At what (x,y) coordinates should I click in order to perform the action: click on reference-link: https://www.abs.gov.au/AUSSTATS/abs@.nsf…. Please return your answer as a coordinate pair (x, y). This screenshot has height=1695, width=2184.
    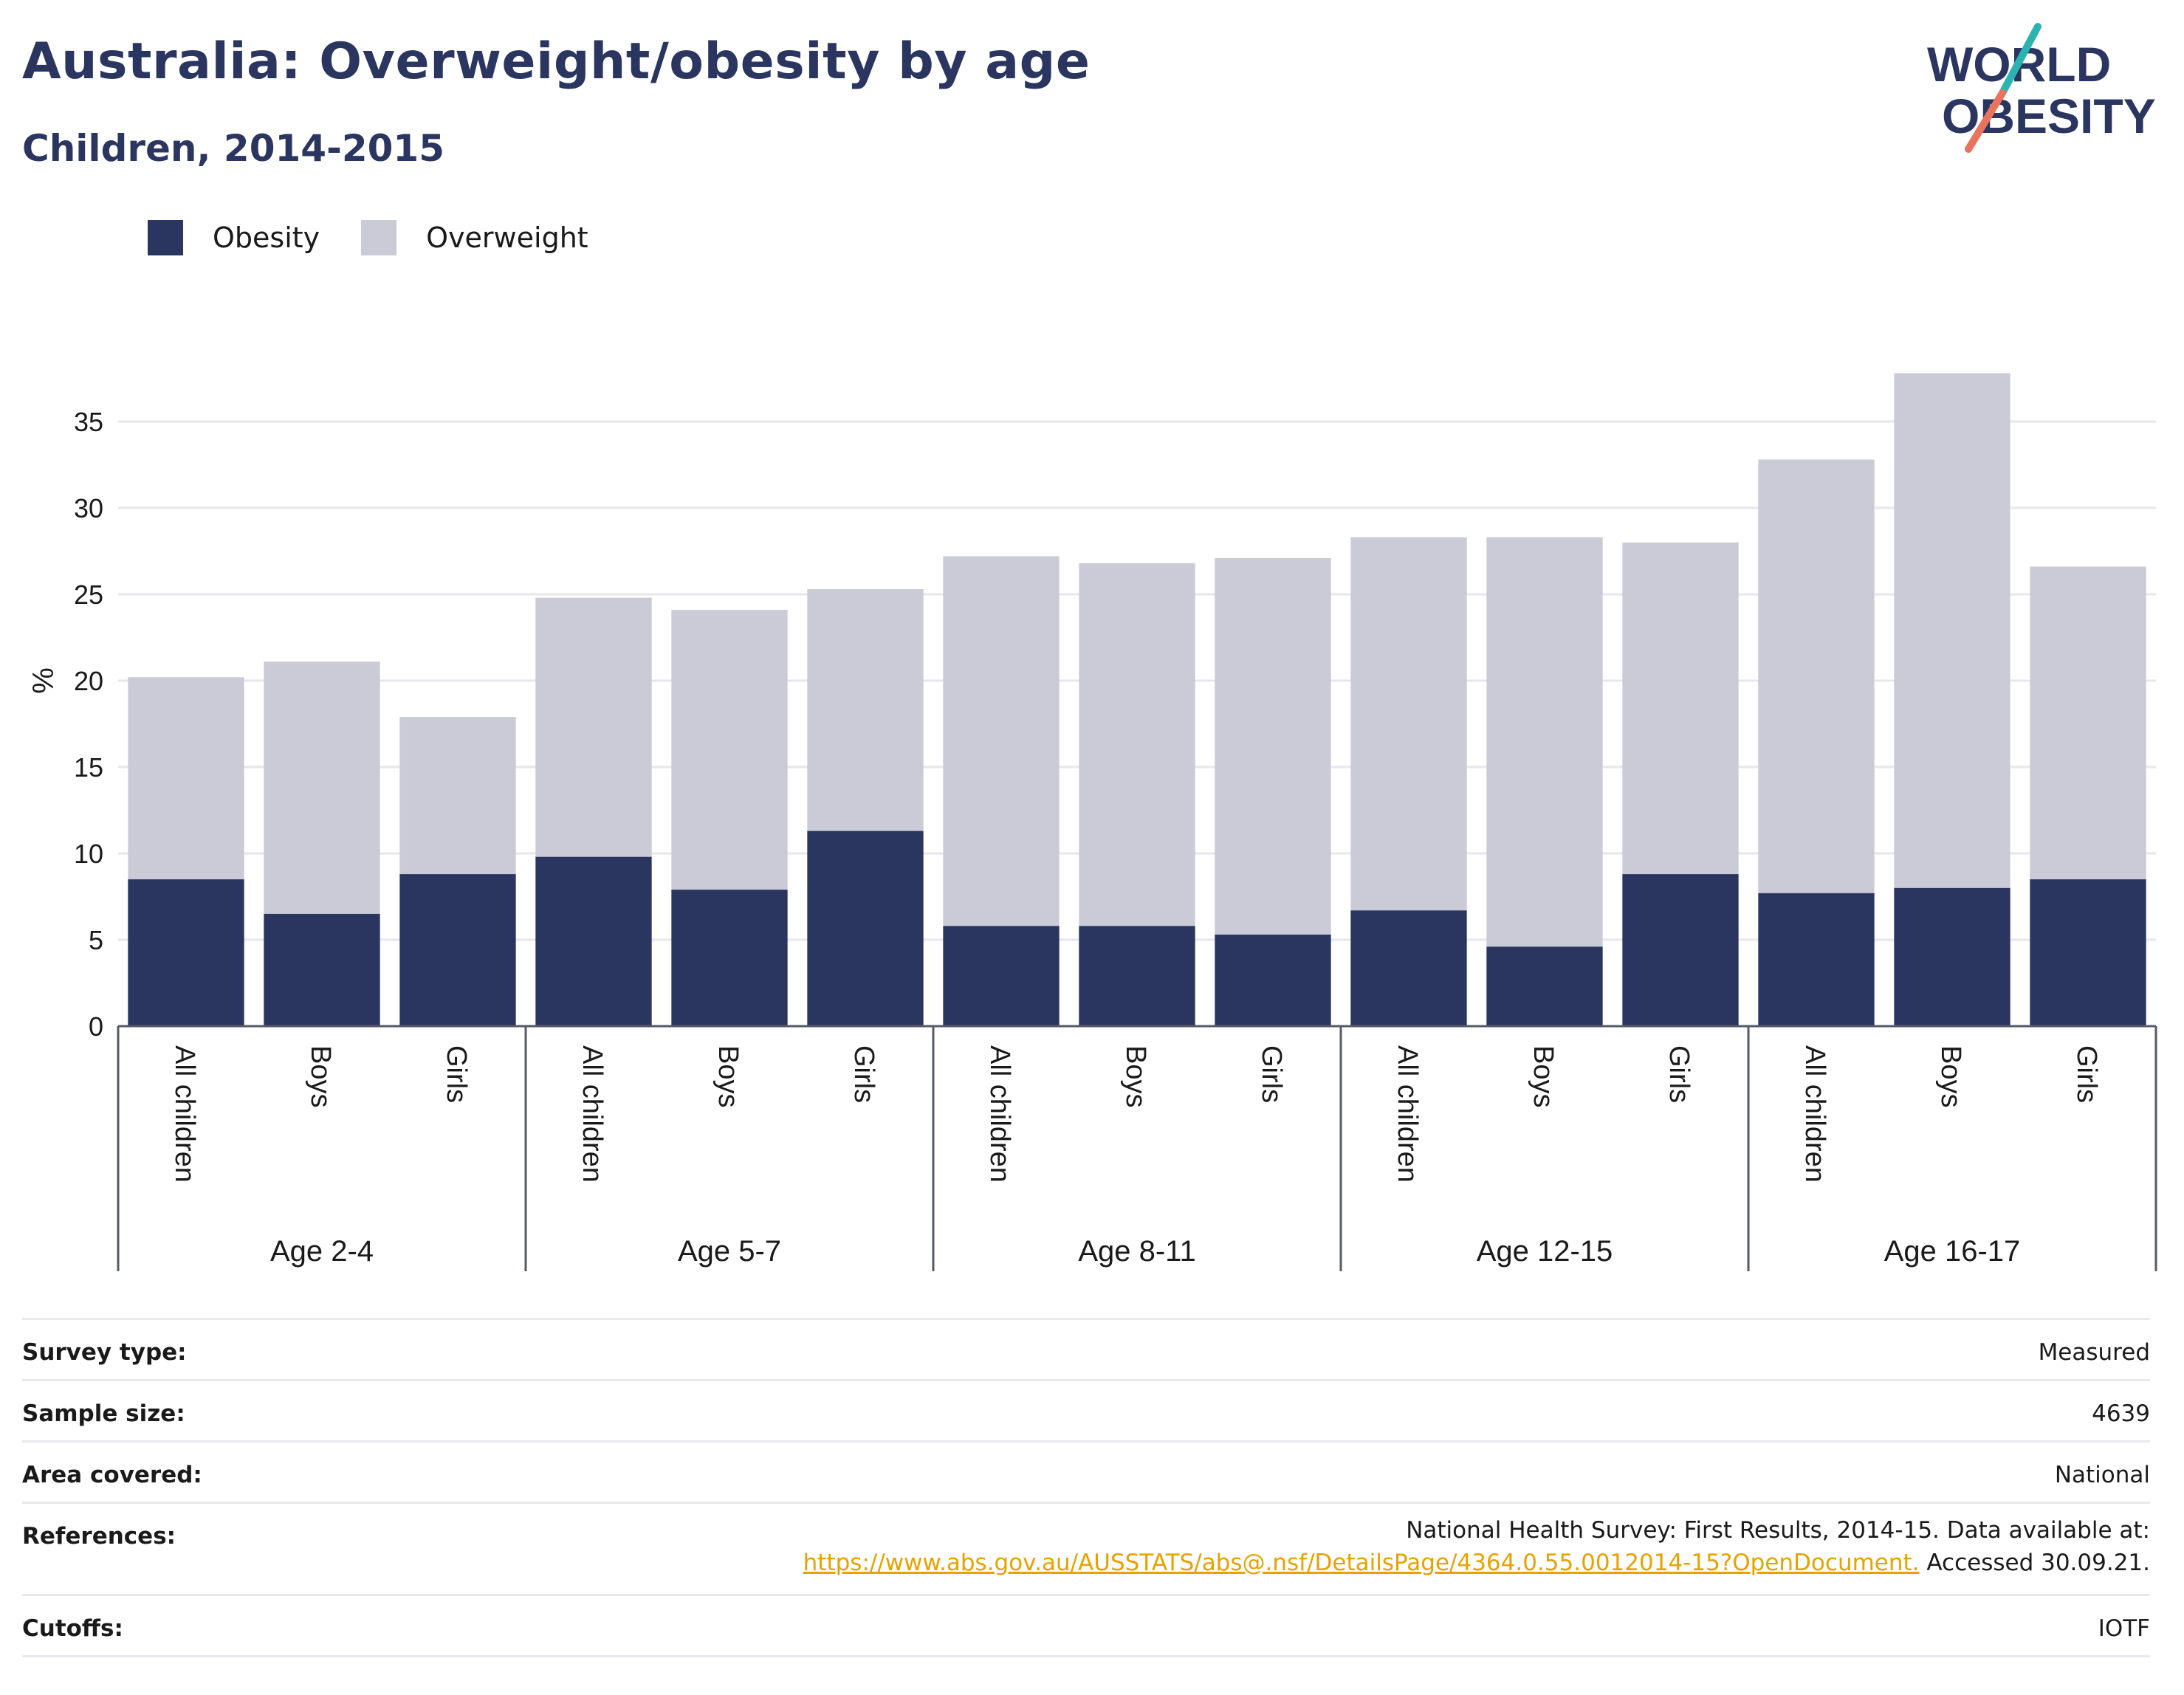
    Looking at the image, I should click on (1362, 1563).